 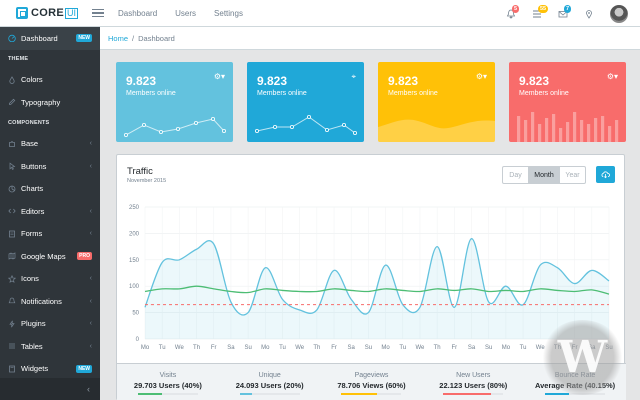 What do you see at coordinates (147, 181) in the screenshot?
I see `traffic-subtitle: November 2015` at bounding box center [147, 181].